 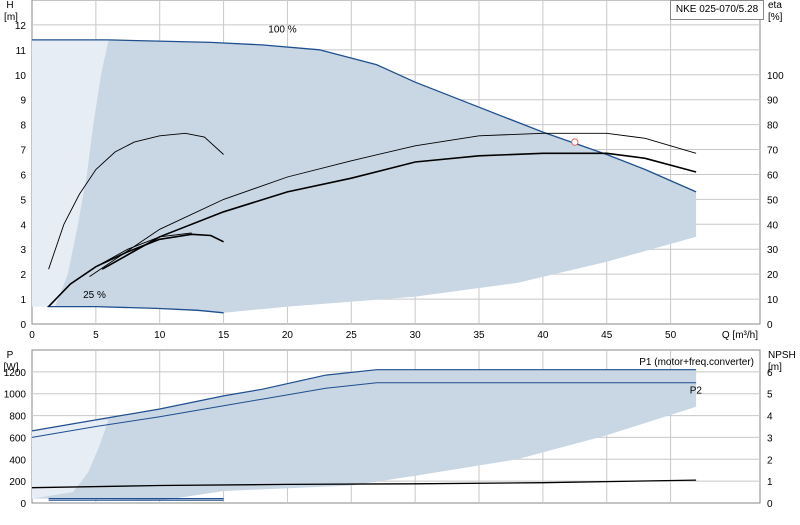 What do you see at coordinates (770, 325) in the screenshot?
I see `head-y2-tick-label: 0` at bounding box center [770, 325].